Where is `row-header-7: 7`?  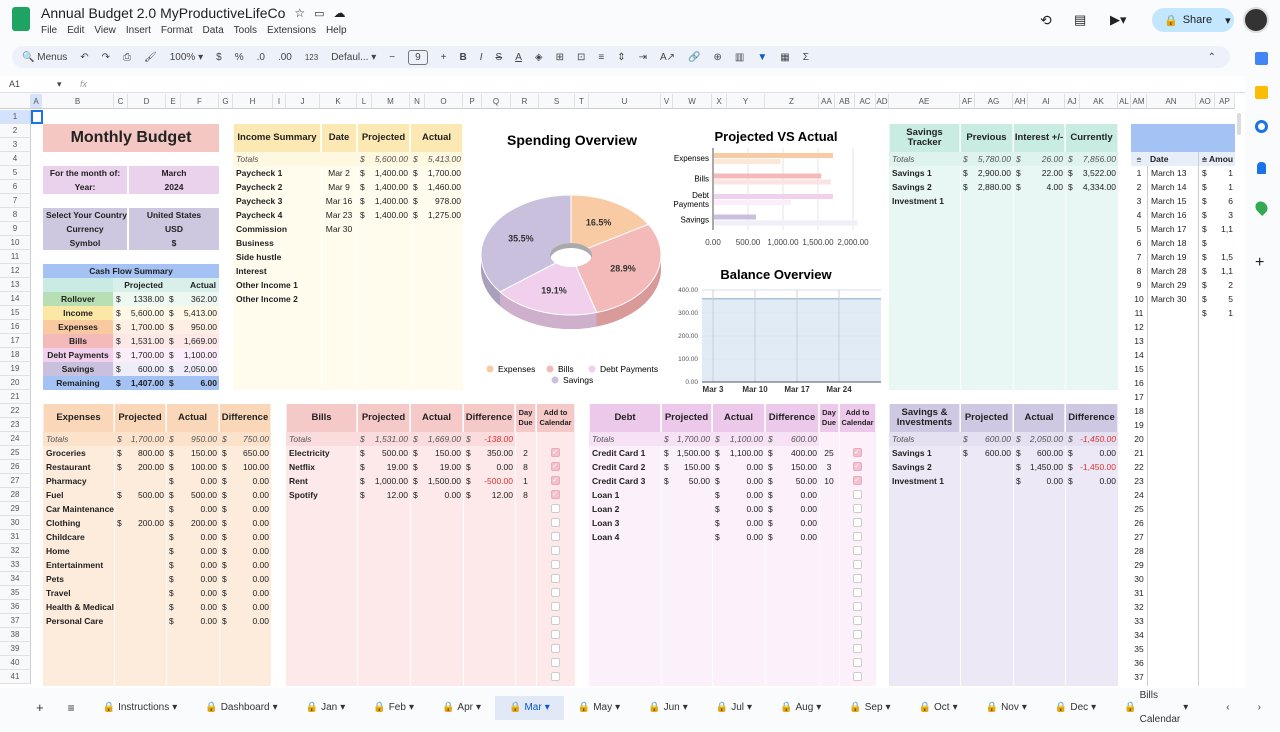 row-header-7: 7 is located at coordinates (15, 201).